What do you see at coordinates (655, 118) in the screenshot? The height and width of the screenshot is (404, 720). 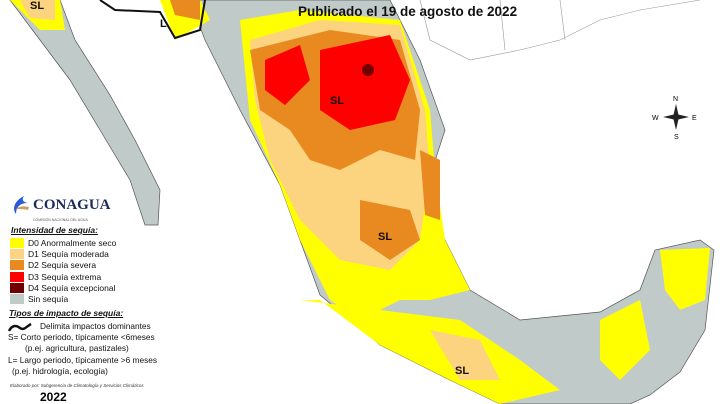 I see `svg-text: W` at bounding box center [655, 118].